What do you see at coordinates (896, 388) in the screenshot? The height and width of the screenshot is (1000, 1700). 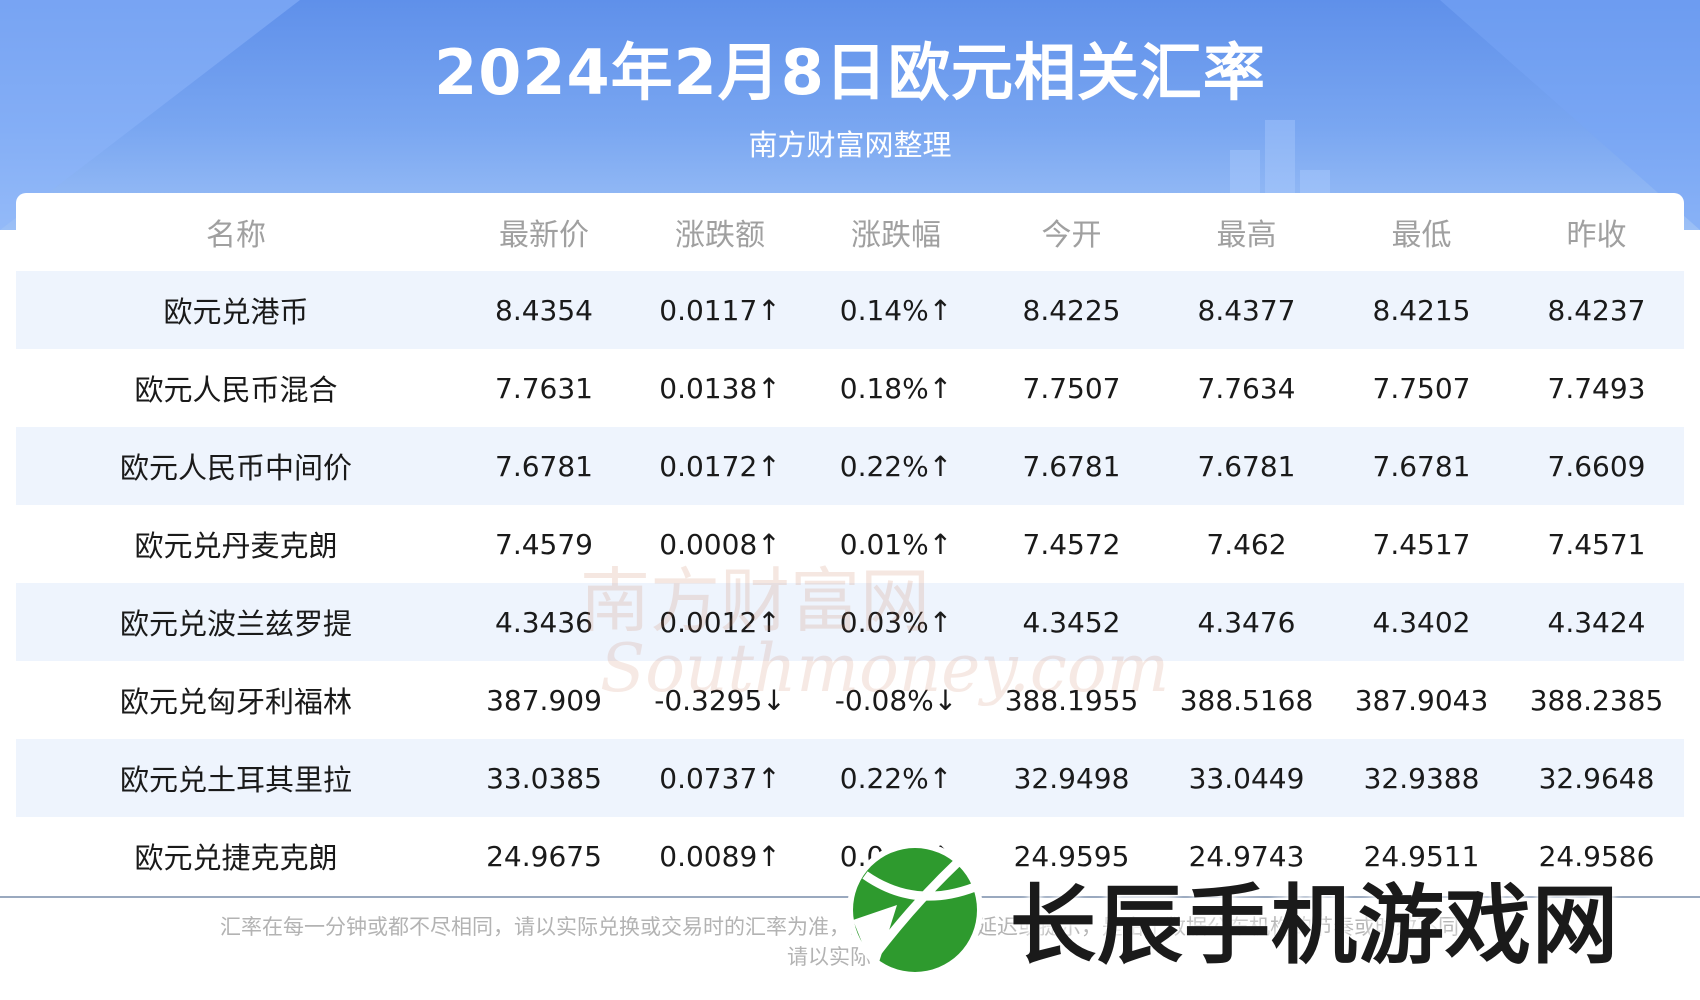 I see `rate-cell-pct: 0.18%↑` at bounding box center [896, 388].